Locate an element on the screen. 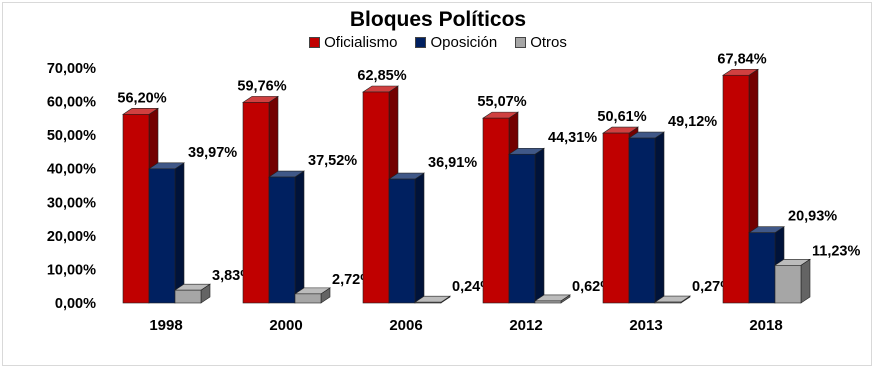 This screenshot has height=370, width=876. bar-otros-2013 is located at coordinates (672, 299).